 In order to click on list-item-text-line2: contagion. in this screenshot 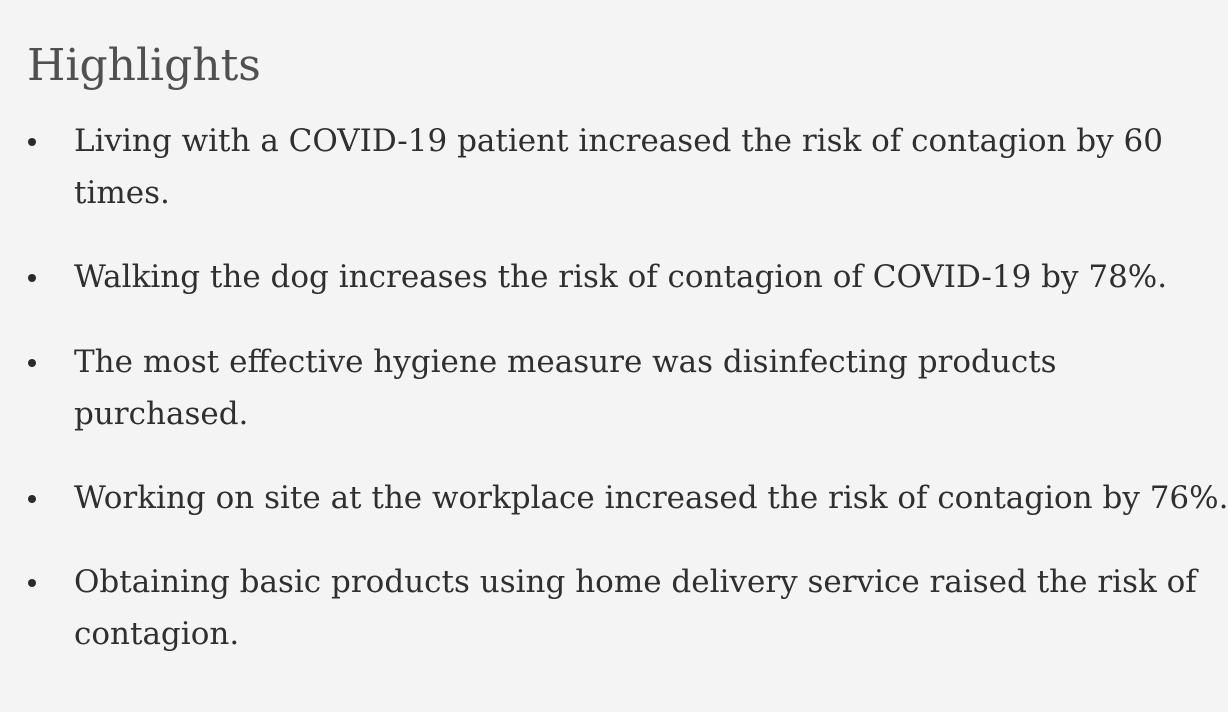, I will do `click(157, 634)`.